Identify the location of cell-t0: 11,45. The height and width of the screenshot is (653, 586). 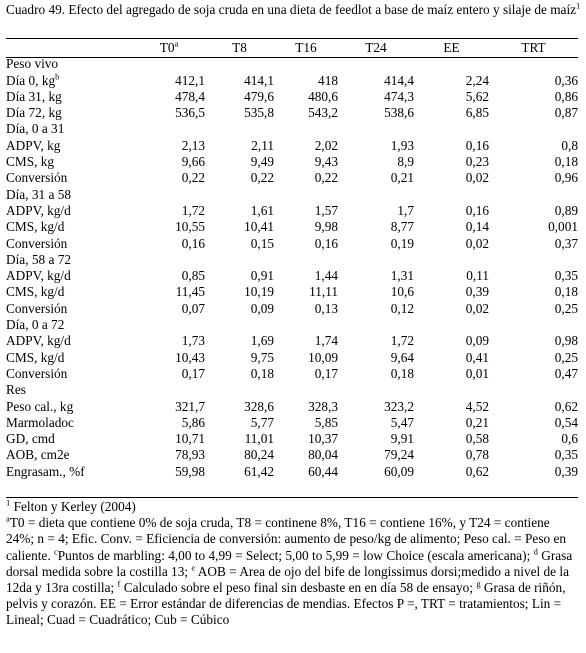
(190, 292).